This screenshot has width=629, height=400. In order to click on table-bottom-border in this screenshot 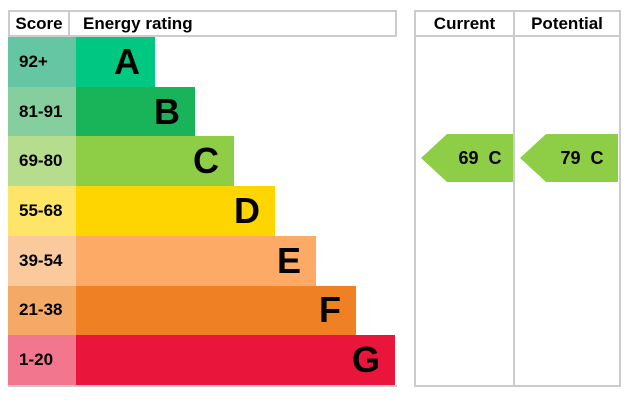, I will do `click(202, 386)`.